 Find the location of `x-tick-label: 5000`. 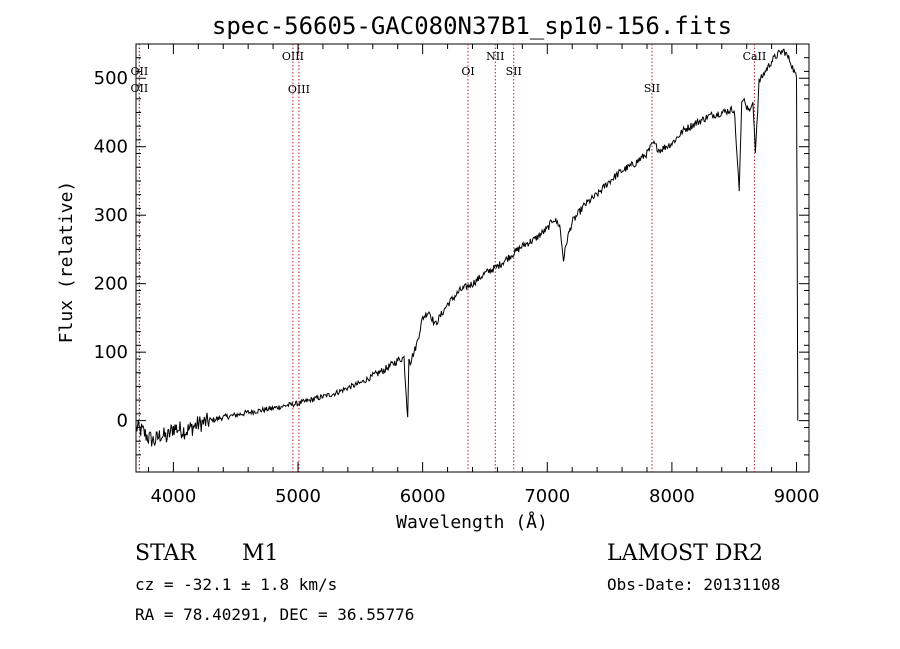

x-tick-label: 5000 is located at coordinates (298, 496).